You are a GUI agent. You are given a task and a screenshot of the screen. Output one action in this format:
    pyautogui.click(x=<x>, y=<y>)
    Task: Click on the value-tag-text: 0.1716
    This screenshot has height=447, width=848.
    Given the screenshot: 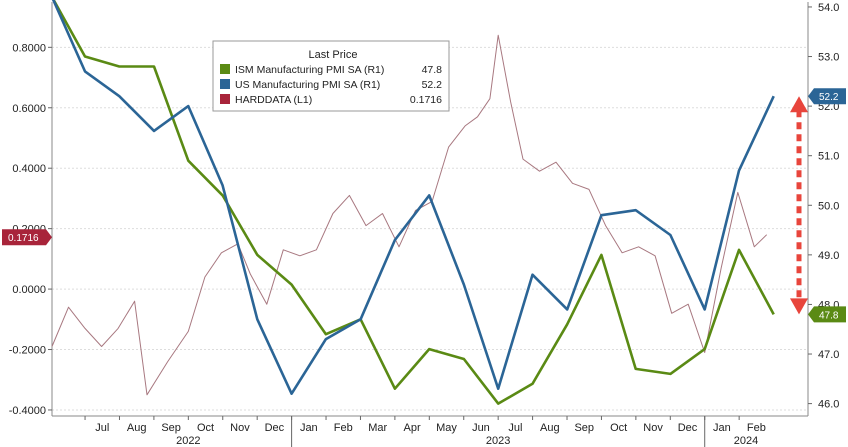 What is the action you would take?
    pyautogui.click(x=23, y=238)
    